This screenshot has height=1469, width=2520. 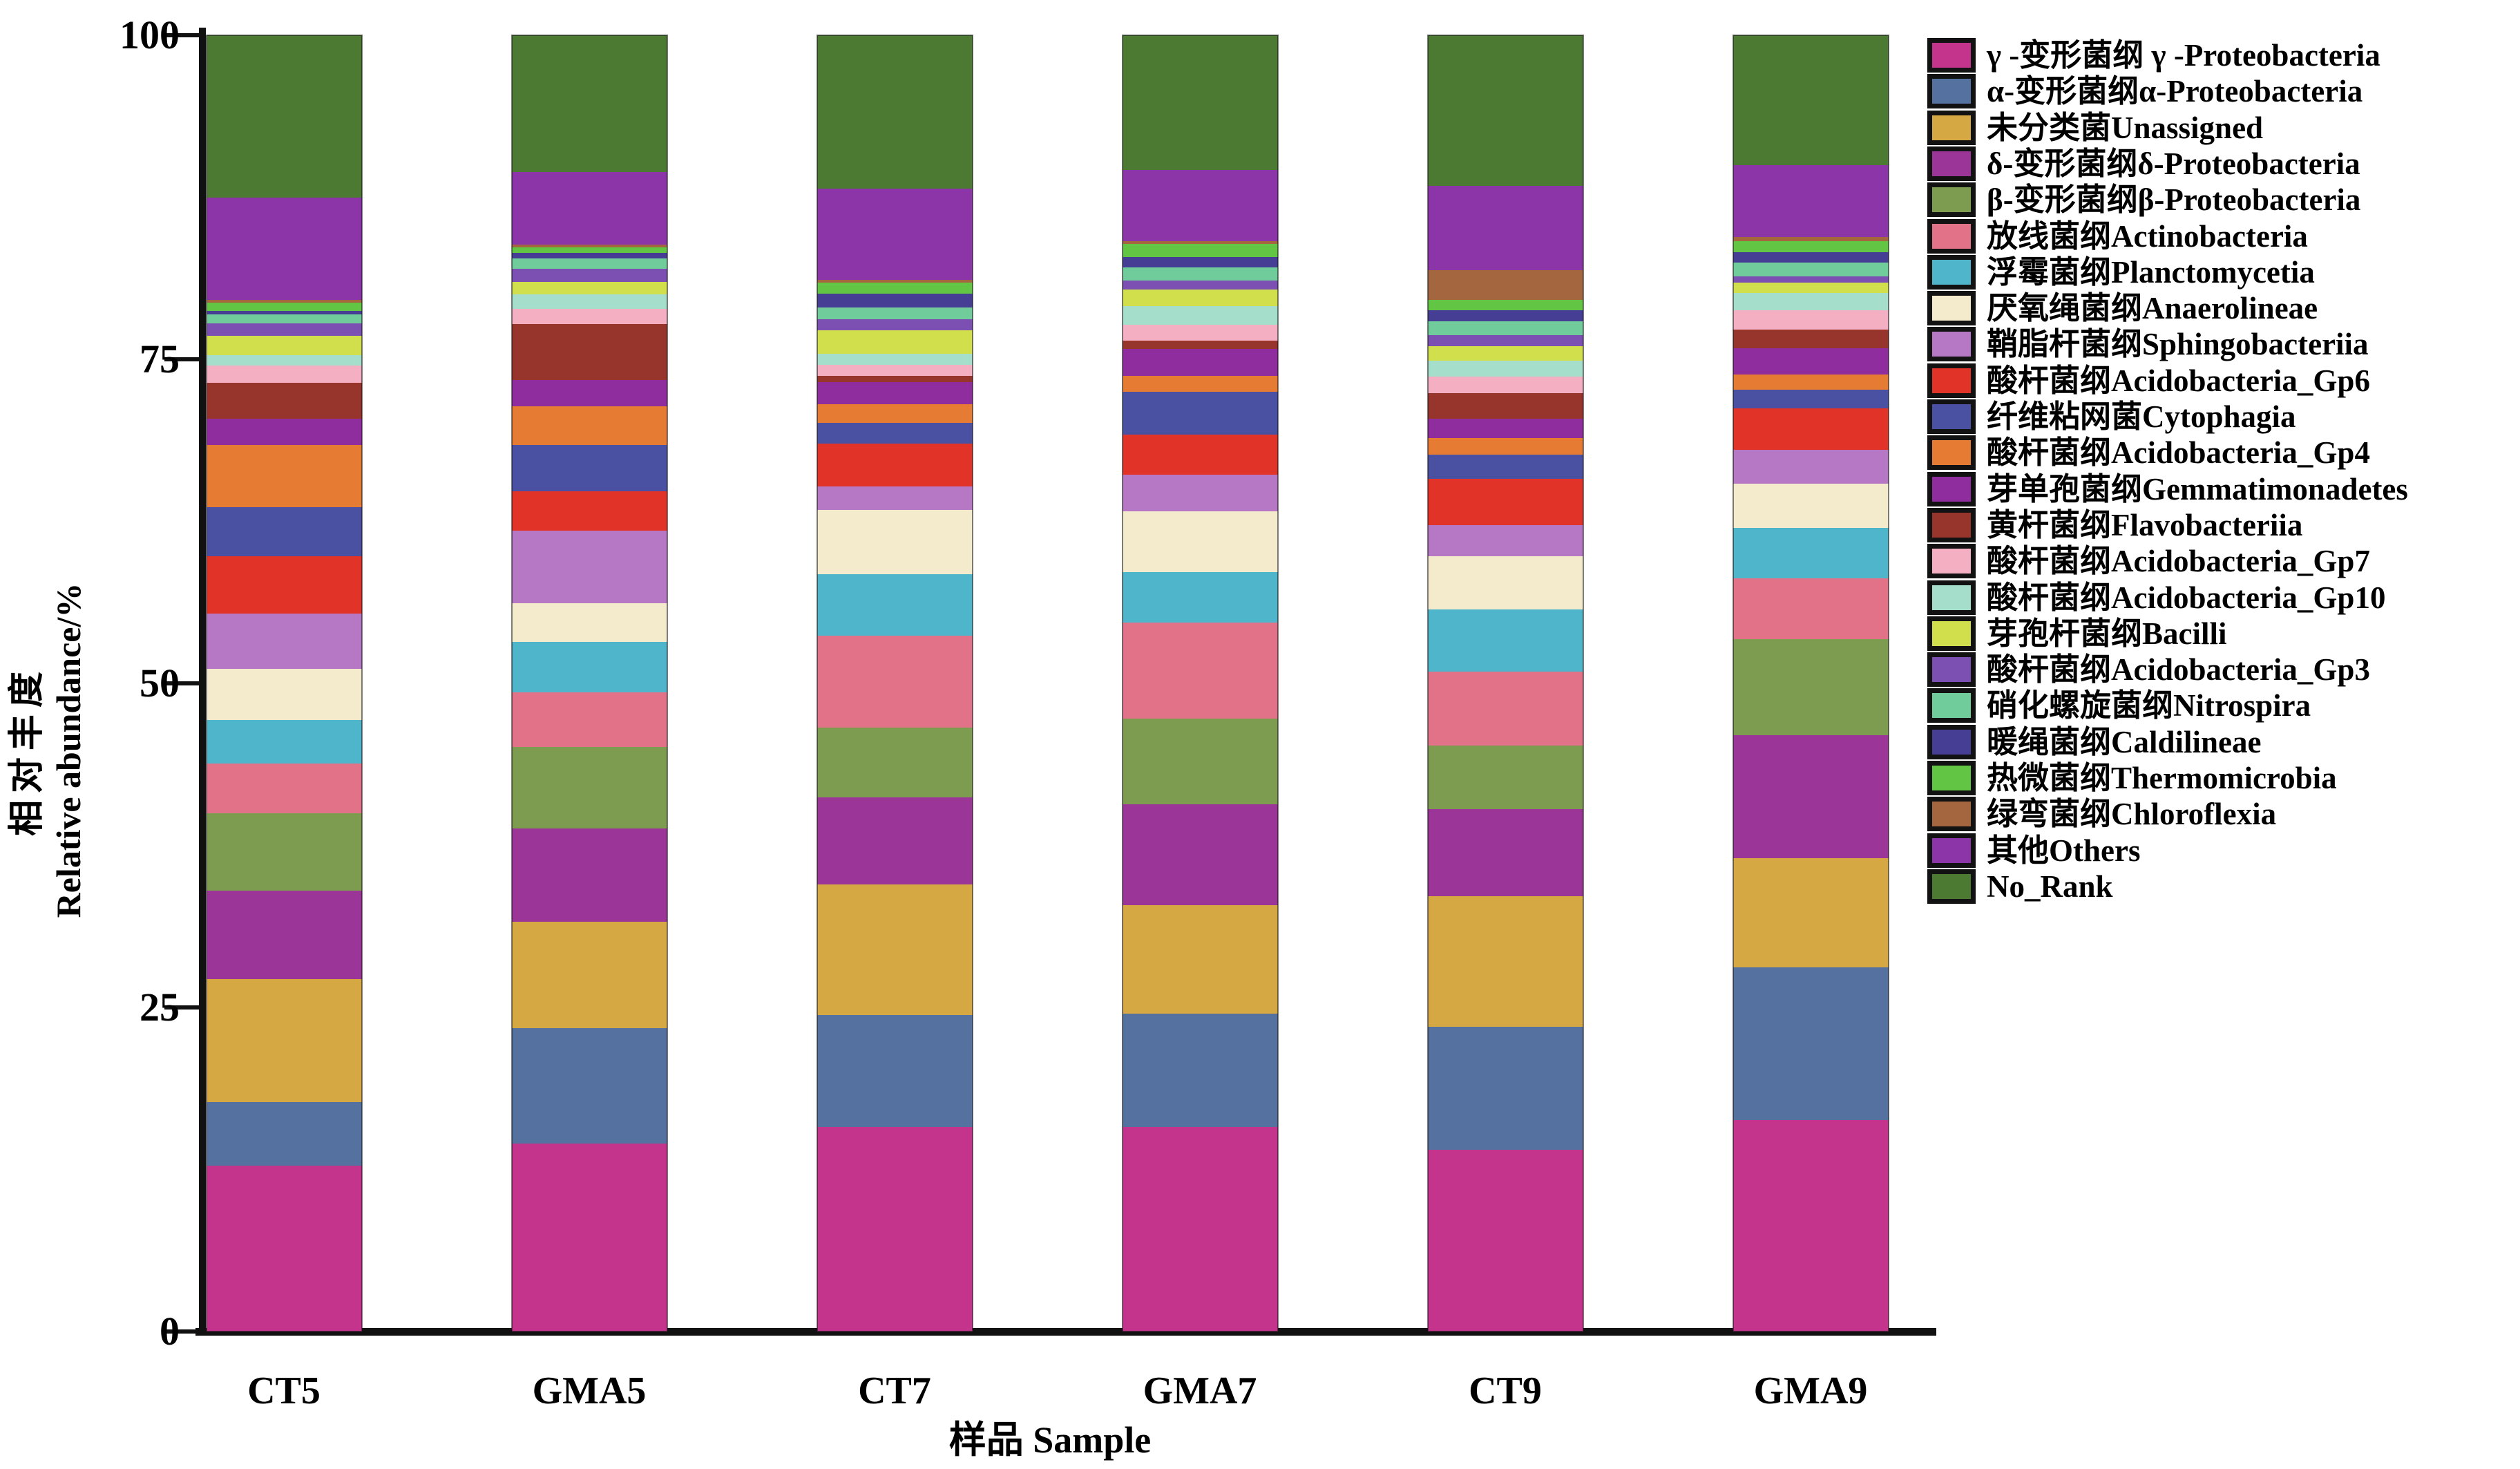 I want to click on legend-label-19: 硝化螺旋菌纲Nitrospira, so click(x=2149, y=705).